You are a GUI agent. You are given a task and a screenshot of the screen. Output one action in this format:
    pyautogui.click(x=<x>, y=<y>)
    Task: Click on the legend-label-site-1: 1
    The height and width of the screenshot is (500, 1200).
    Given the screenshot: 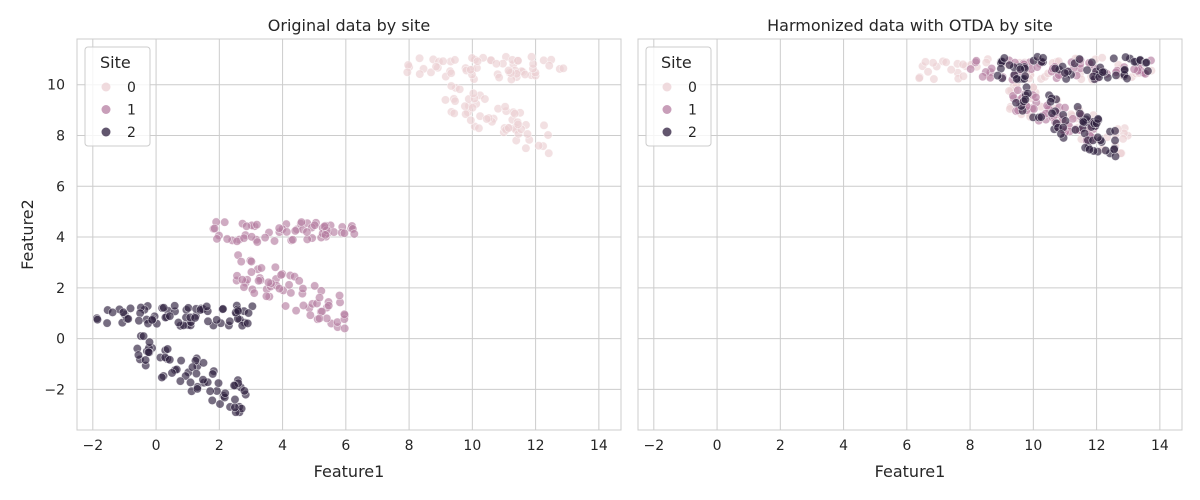 What is the action you would take?
    pyautogui.click(x=131, y=111)
    